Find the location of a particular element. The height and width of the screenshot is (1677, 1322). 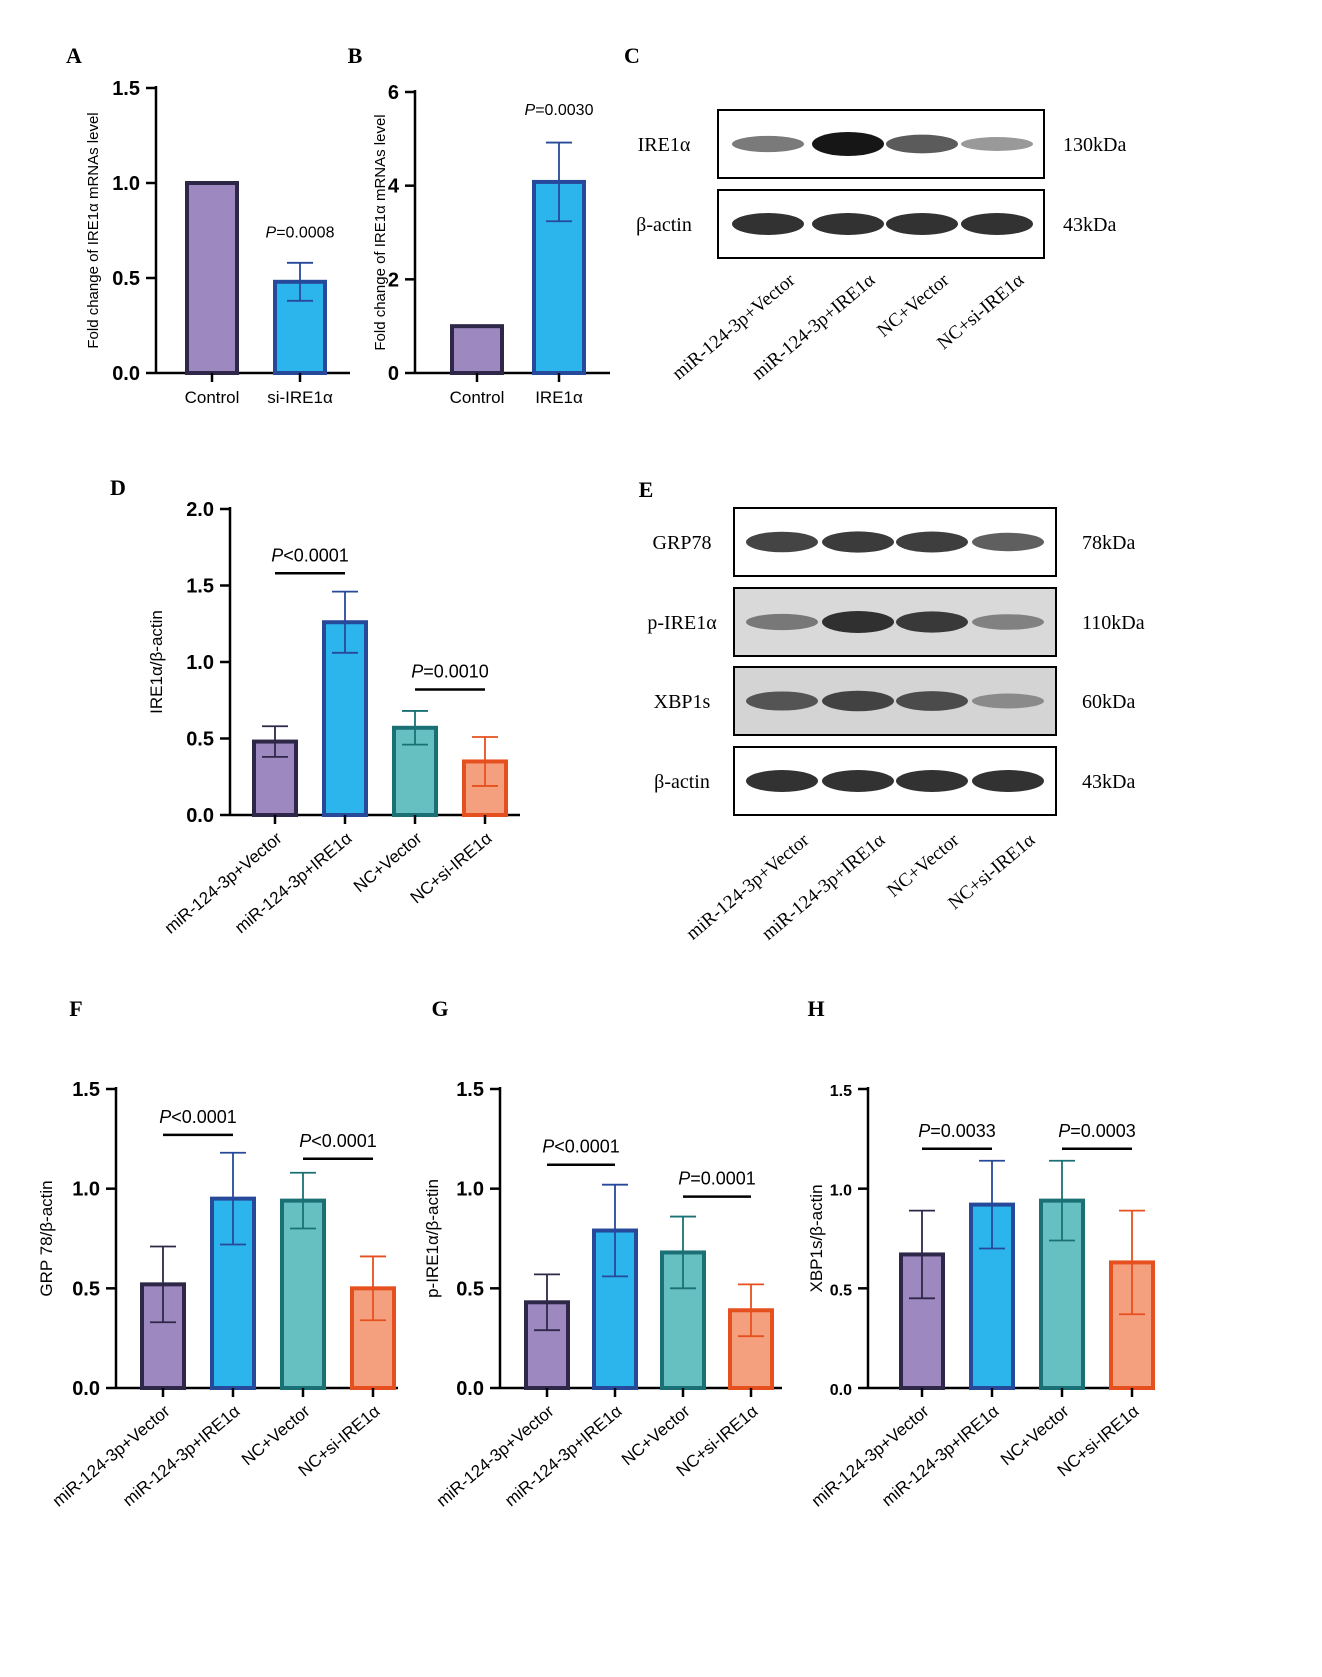

panel-label: E is located at coordinates (646, 489).